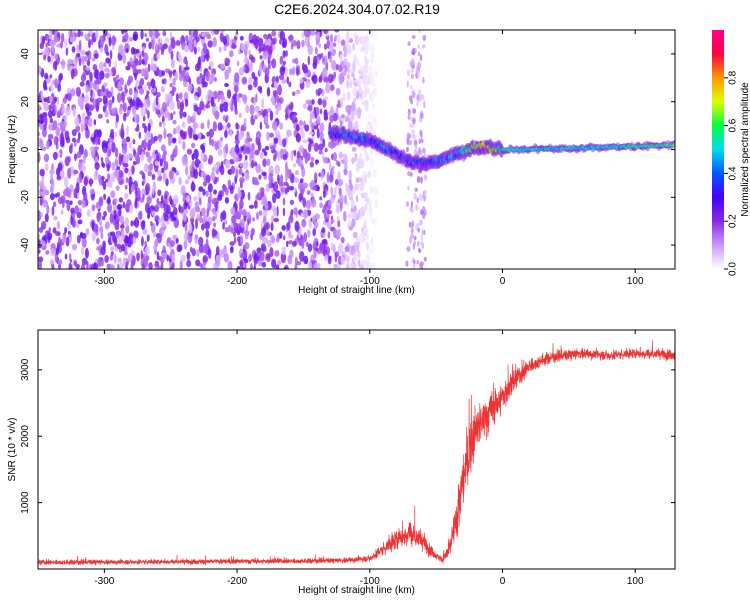 Image resolution: width=750 pixels, height=600 pixels. I want to click on x-tick-label: -200, so click(237, 581).